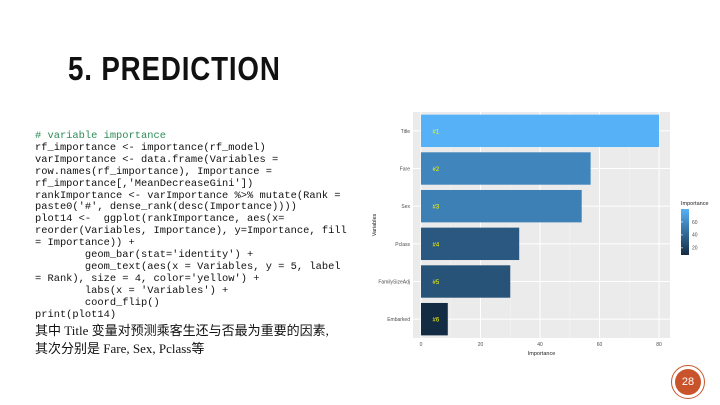  Describe the element at coordinates (685, 232) in the screenshot. I see `legend-colorbar` at that location.